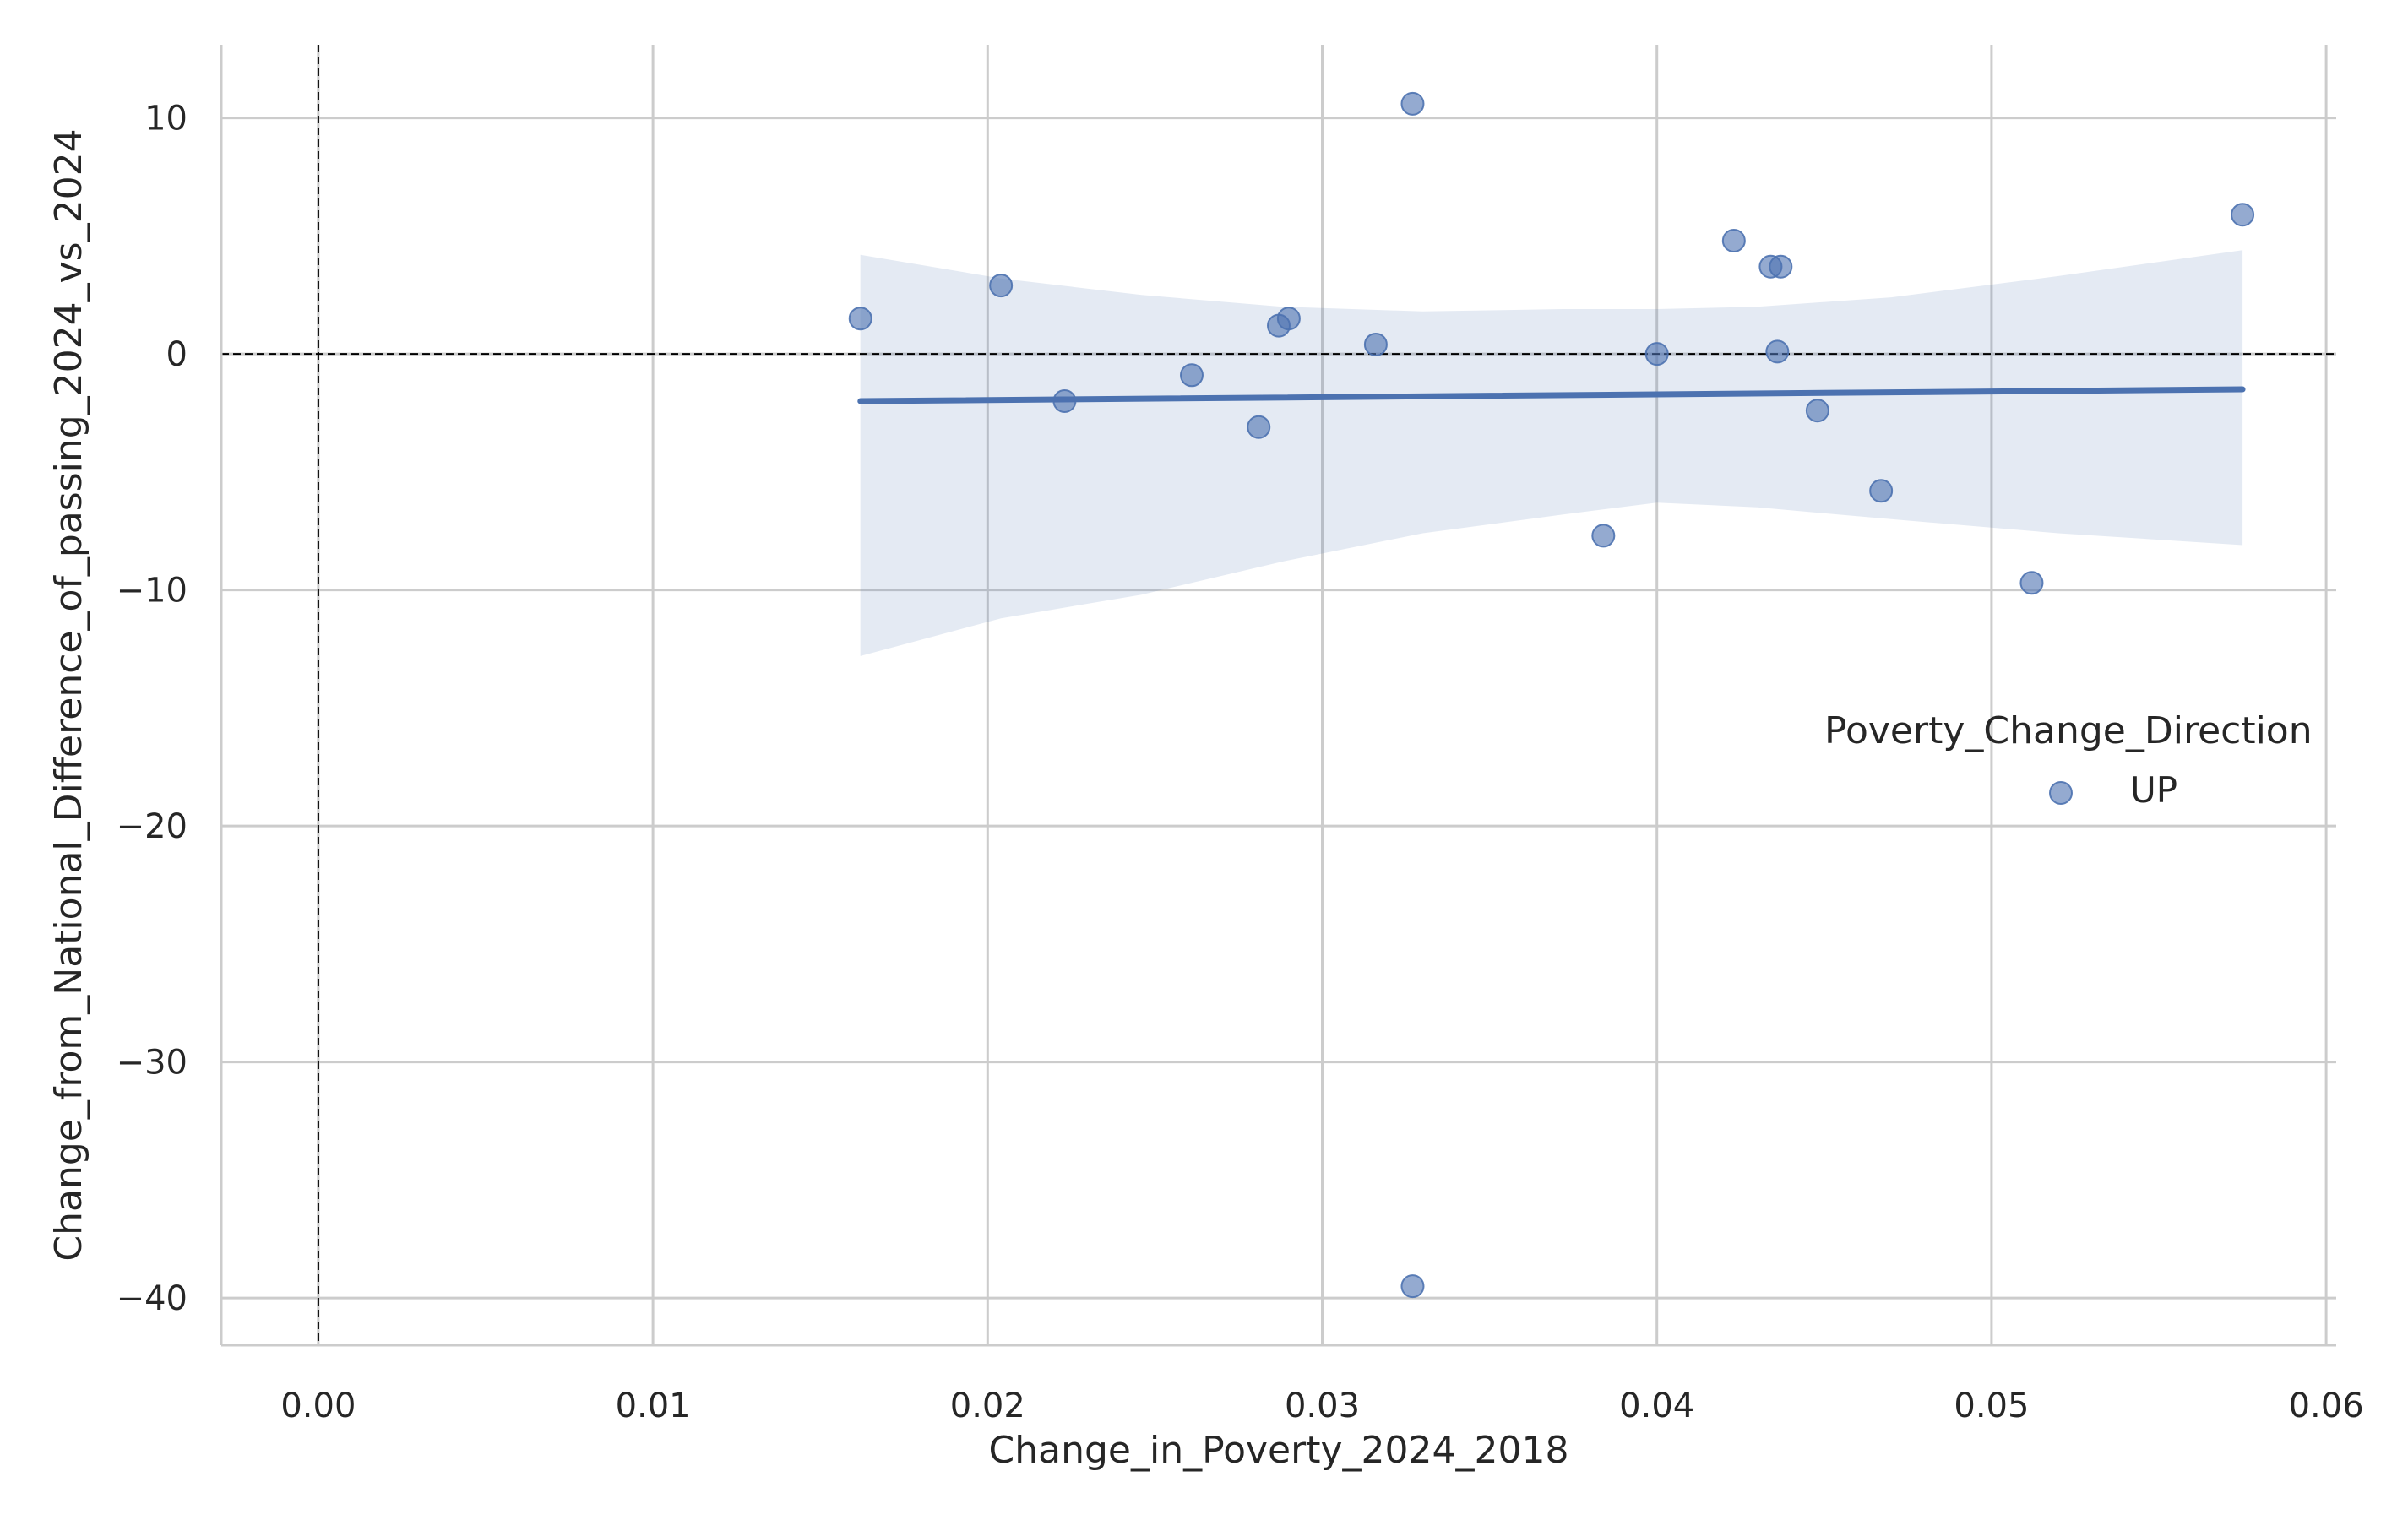 Image resolution: width=2408 pixels, height=1520 pixels. What do you see at coordinates (1656, 1406) in the screenshot?
I see `x-tick-label: 0.04` at bounding box center [1656, 1406].